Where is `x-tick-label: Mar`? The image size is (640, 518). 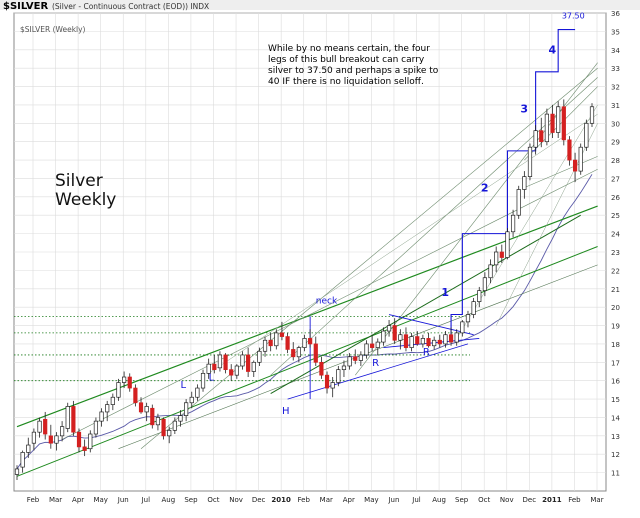
x-tick-label: Mar is located at coordinates (55, 500).